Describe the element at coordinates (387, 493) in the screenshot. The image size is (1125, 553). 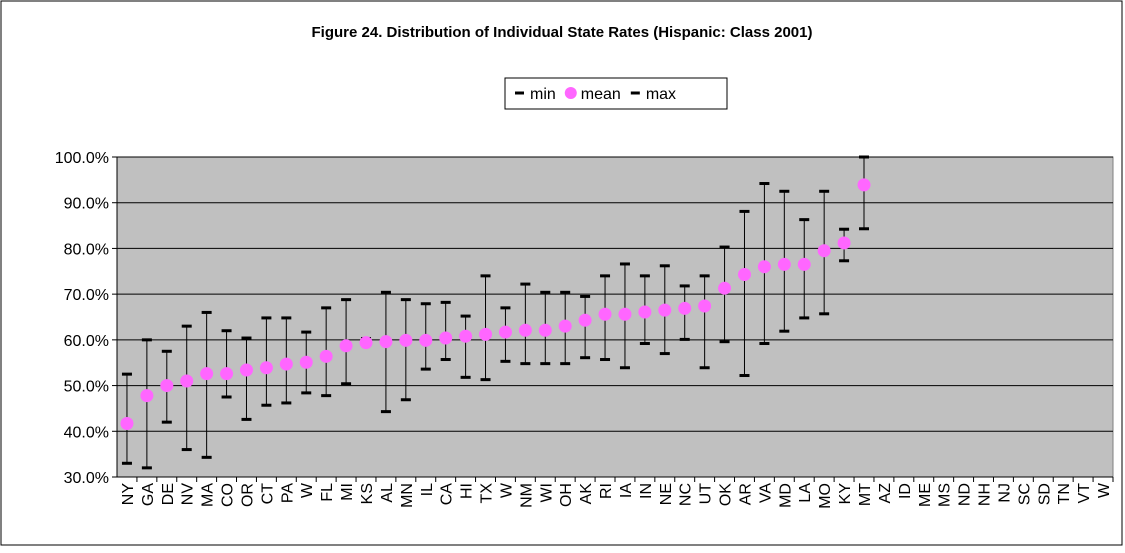
I see `x-tick-label: AL` at that location.